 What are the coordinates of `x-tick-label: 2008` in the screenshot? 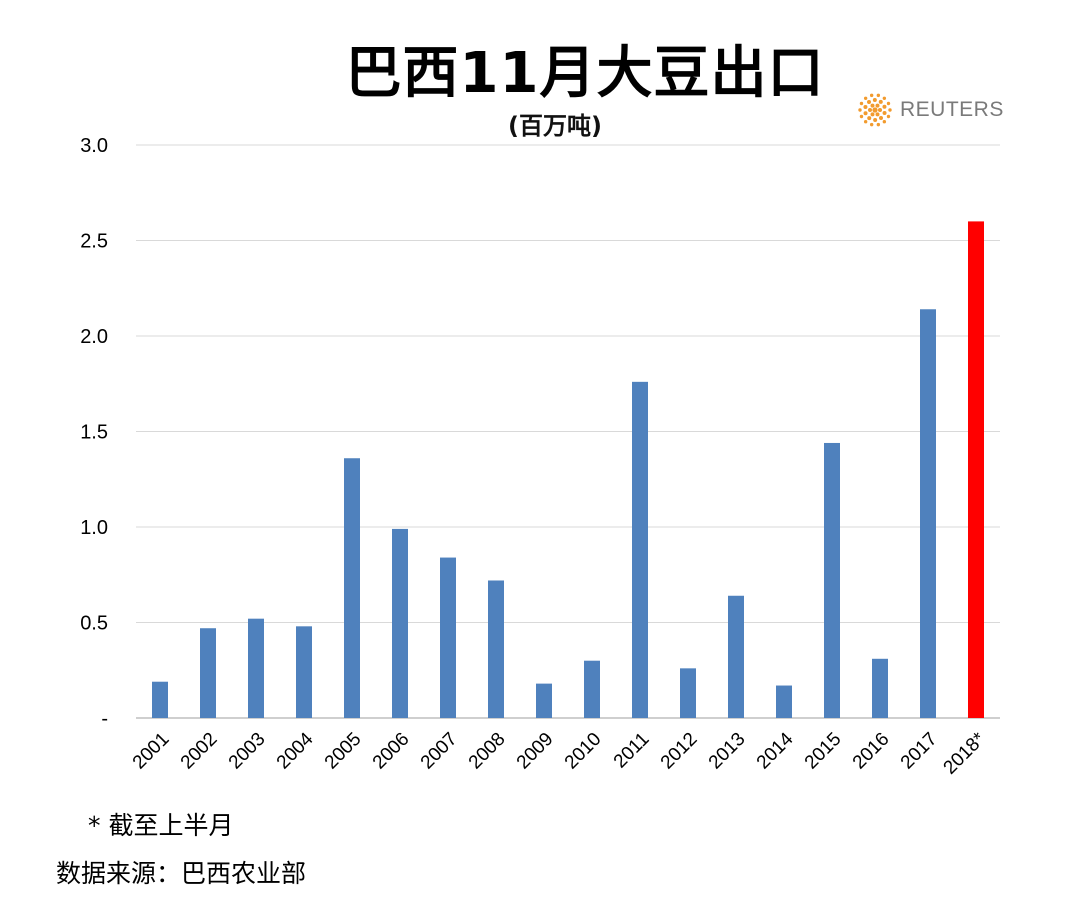 It's located at (487, 751).